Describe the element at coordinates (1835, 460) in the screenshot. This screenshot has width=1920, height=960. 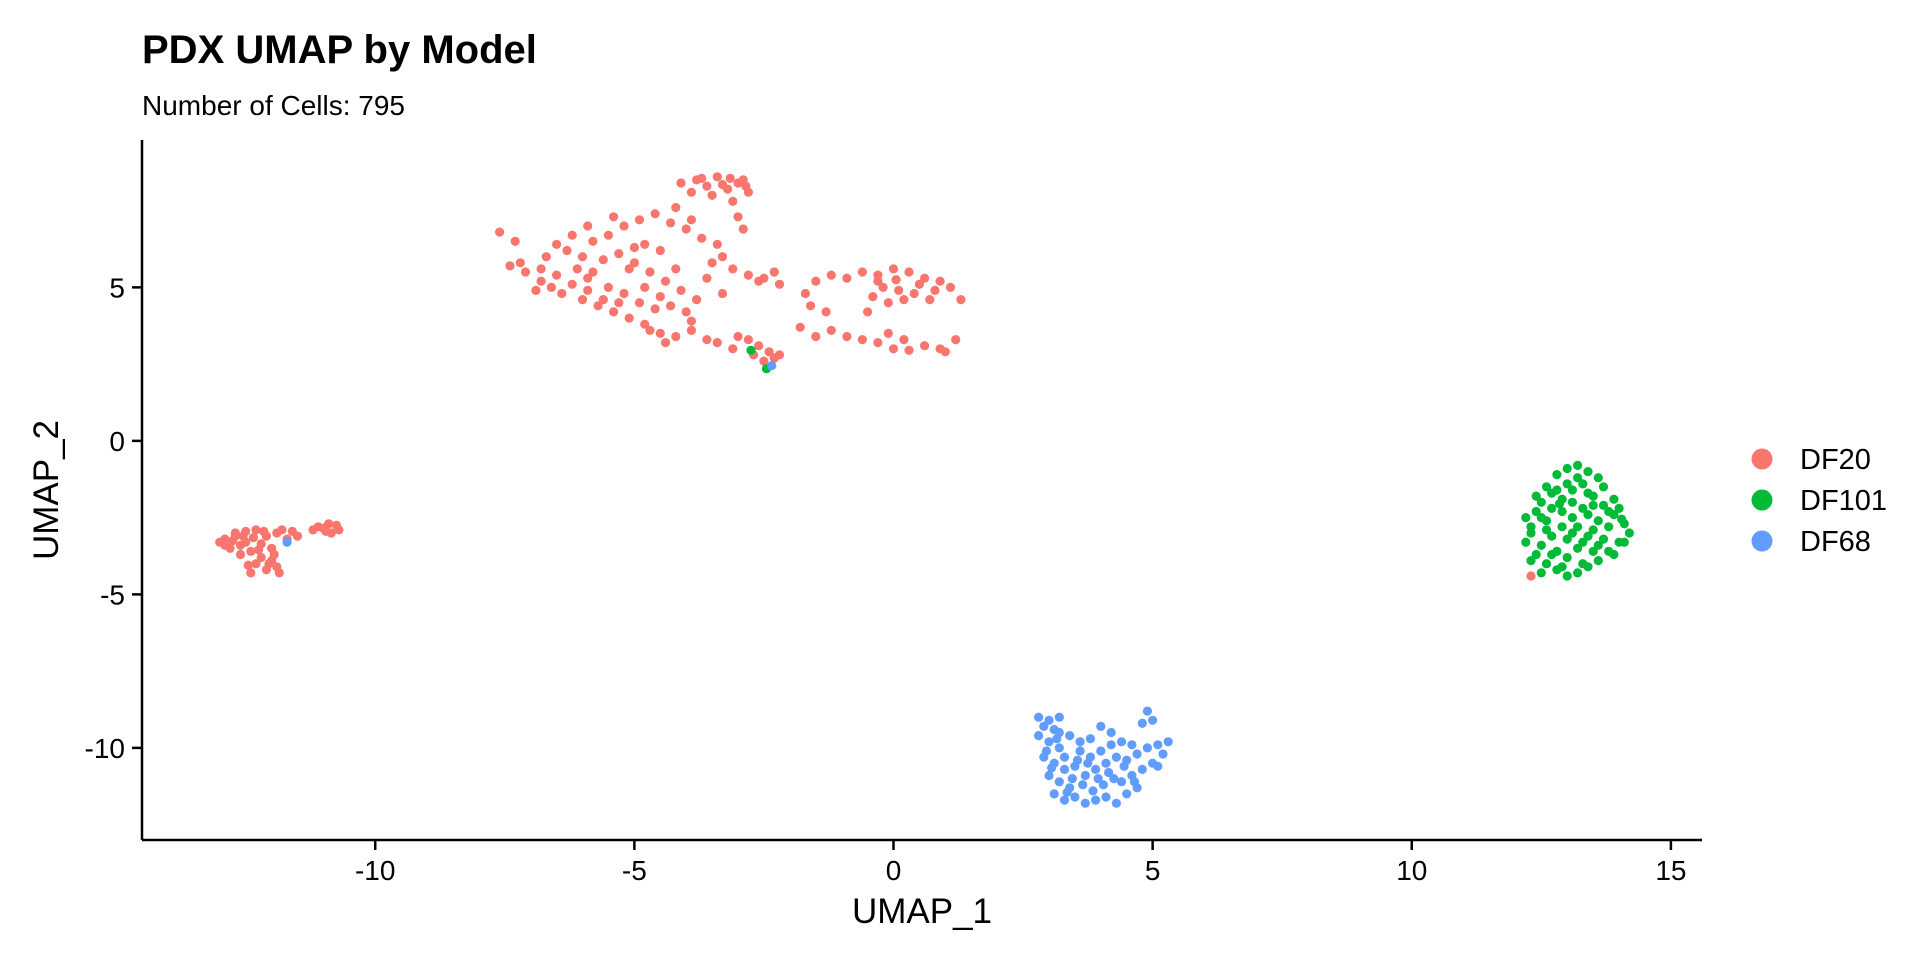
I see `legend-label: DF20` at that location.